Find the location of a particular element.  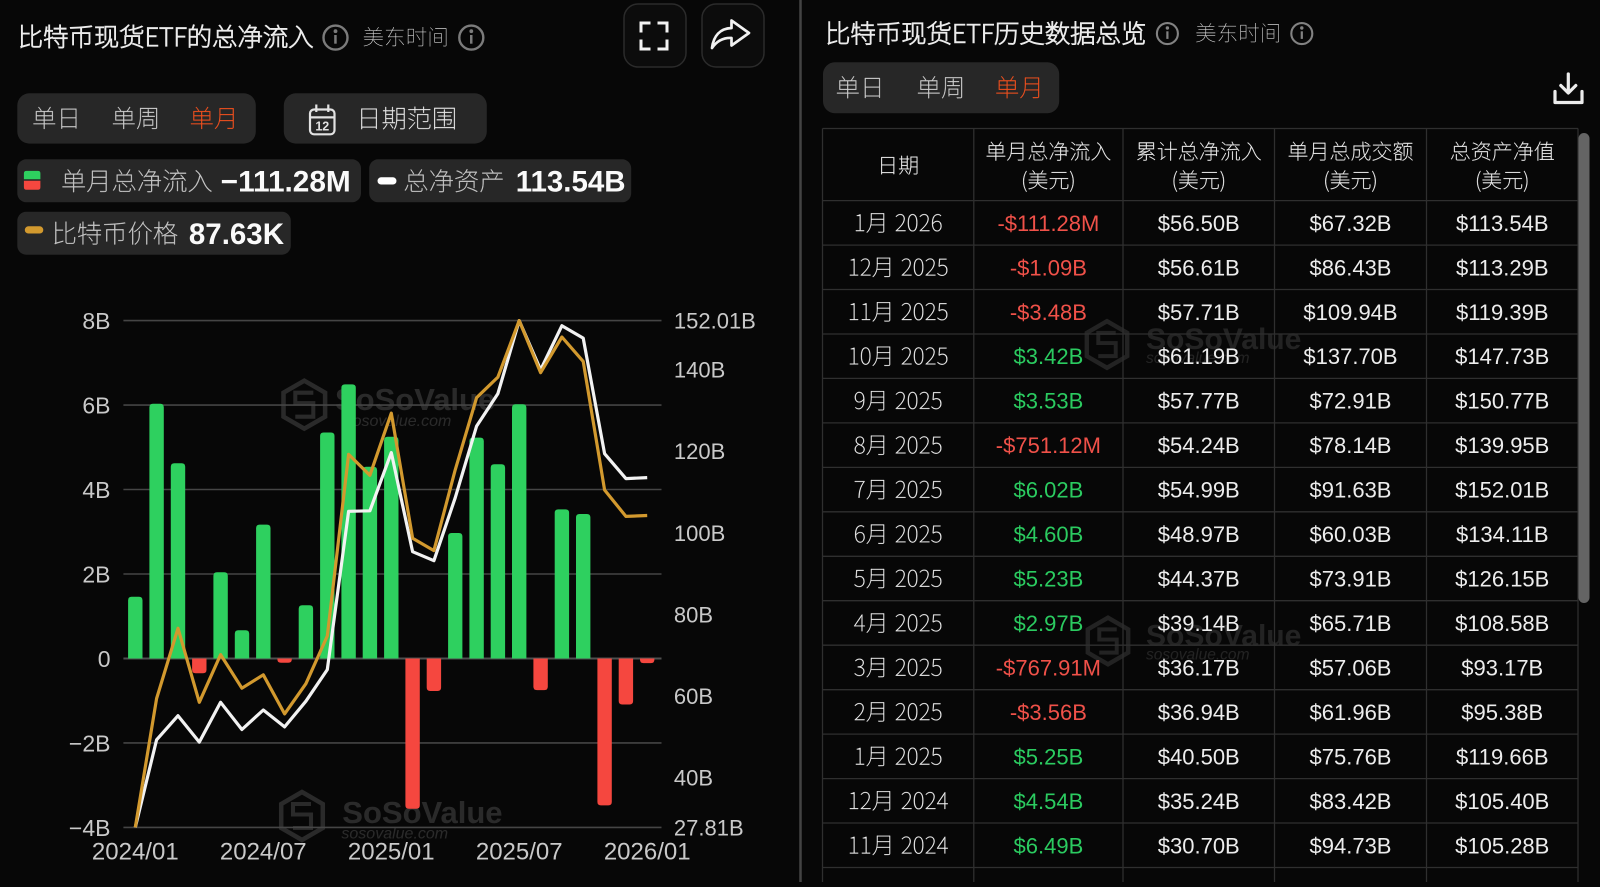

svg-text: $113.29B is located at coordinates (1502, 267).